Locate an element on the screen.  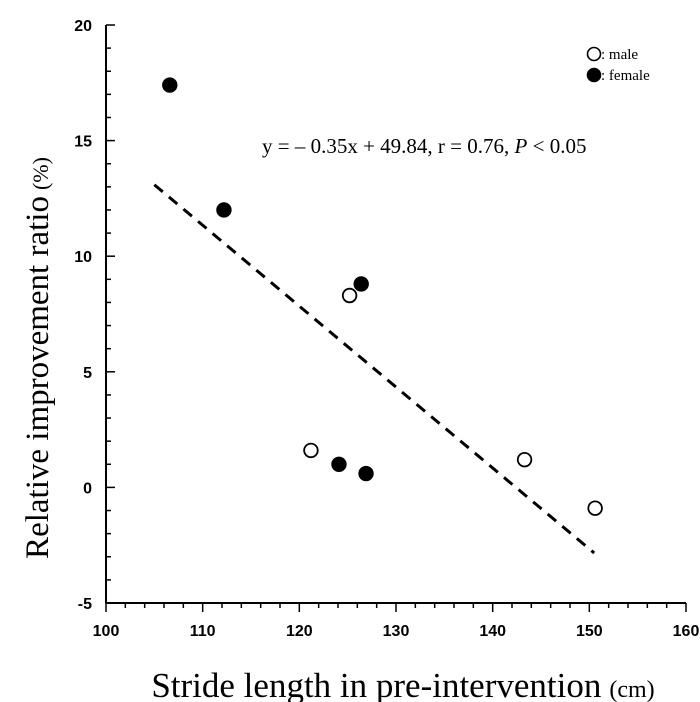
legend-female-label: : female is located at coordinates (625, 76).